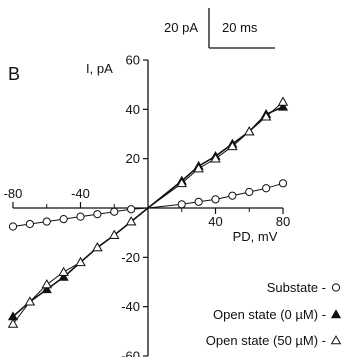 Image resolution: width=347 pixels, height=357 pixels. I want to click on panel-letter: B, so click(14, 74).